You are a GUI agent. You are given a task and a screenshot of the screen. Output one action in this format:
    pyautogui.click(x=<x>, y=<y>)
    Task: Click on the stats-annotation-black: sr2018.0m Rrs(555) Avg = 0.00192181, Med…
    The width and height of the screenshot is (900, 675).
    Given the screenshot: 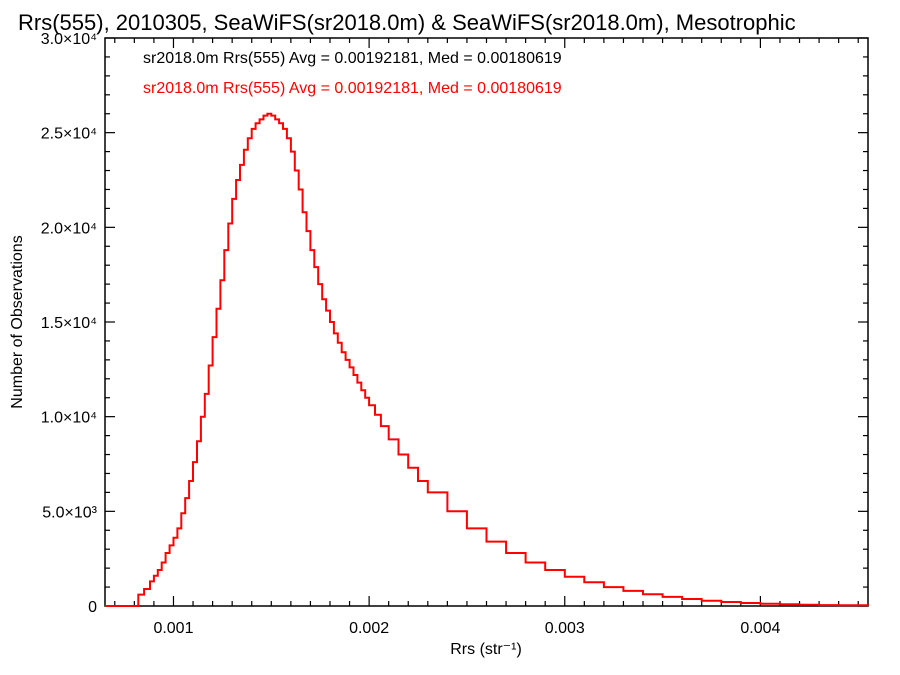 What is the action you would take?
    pyautogui.click(x=352, y=58)
    